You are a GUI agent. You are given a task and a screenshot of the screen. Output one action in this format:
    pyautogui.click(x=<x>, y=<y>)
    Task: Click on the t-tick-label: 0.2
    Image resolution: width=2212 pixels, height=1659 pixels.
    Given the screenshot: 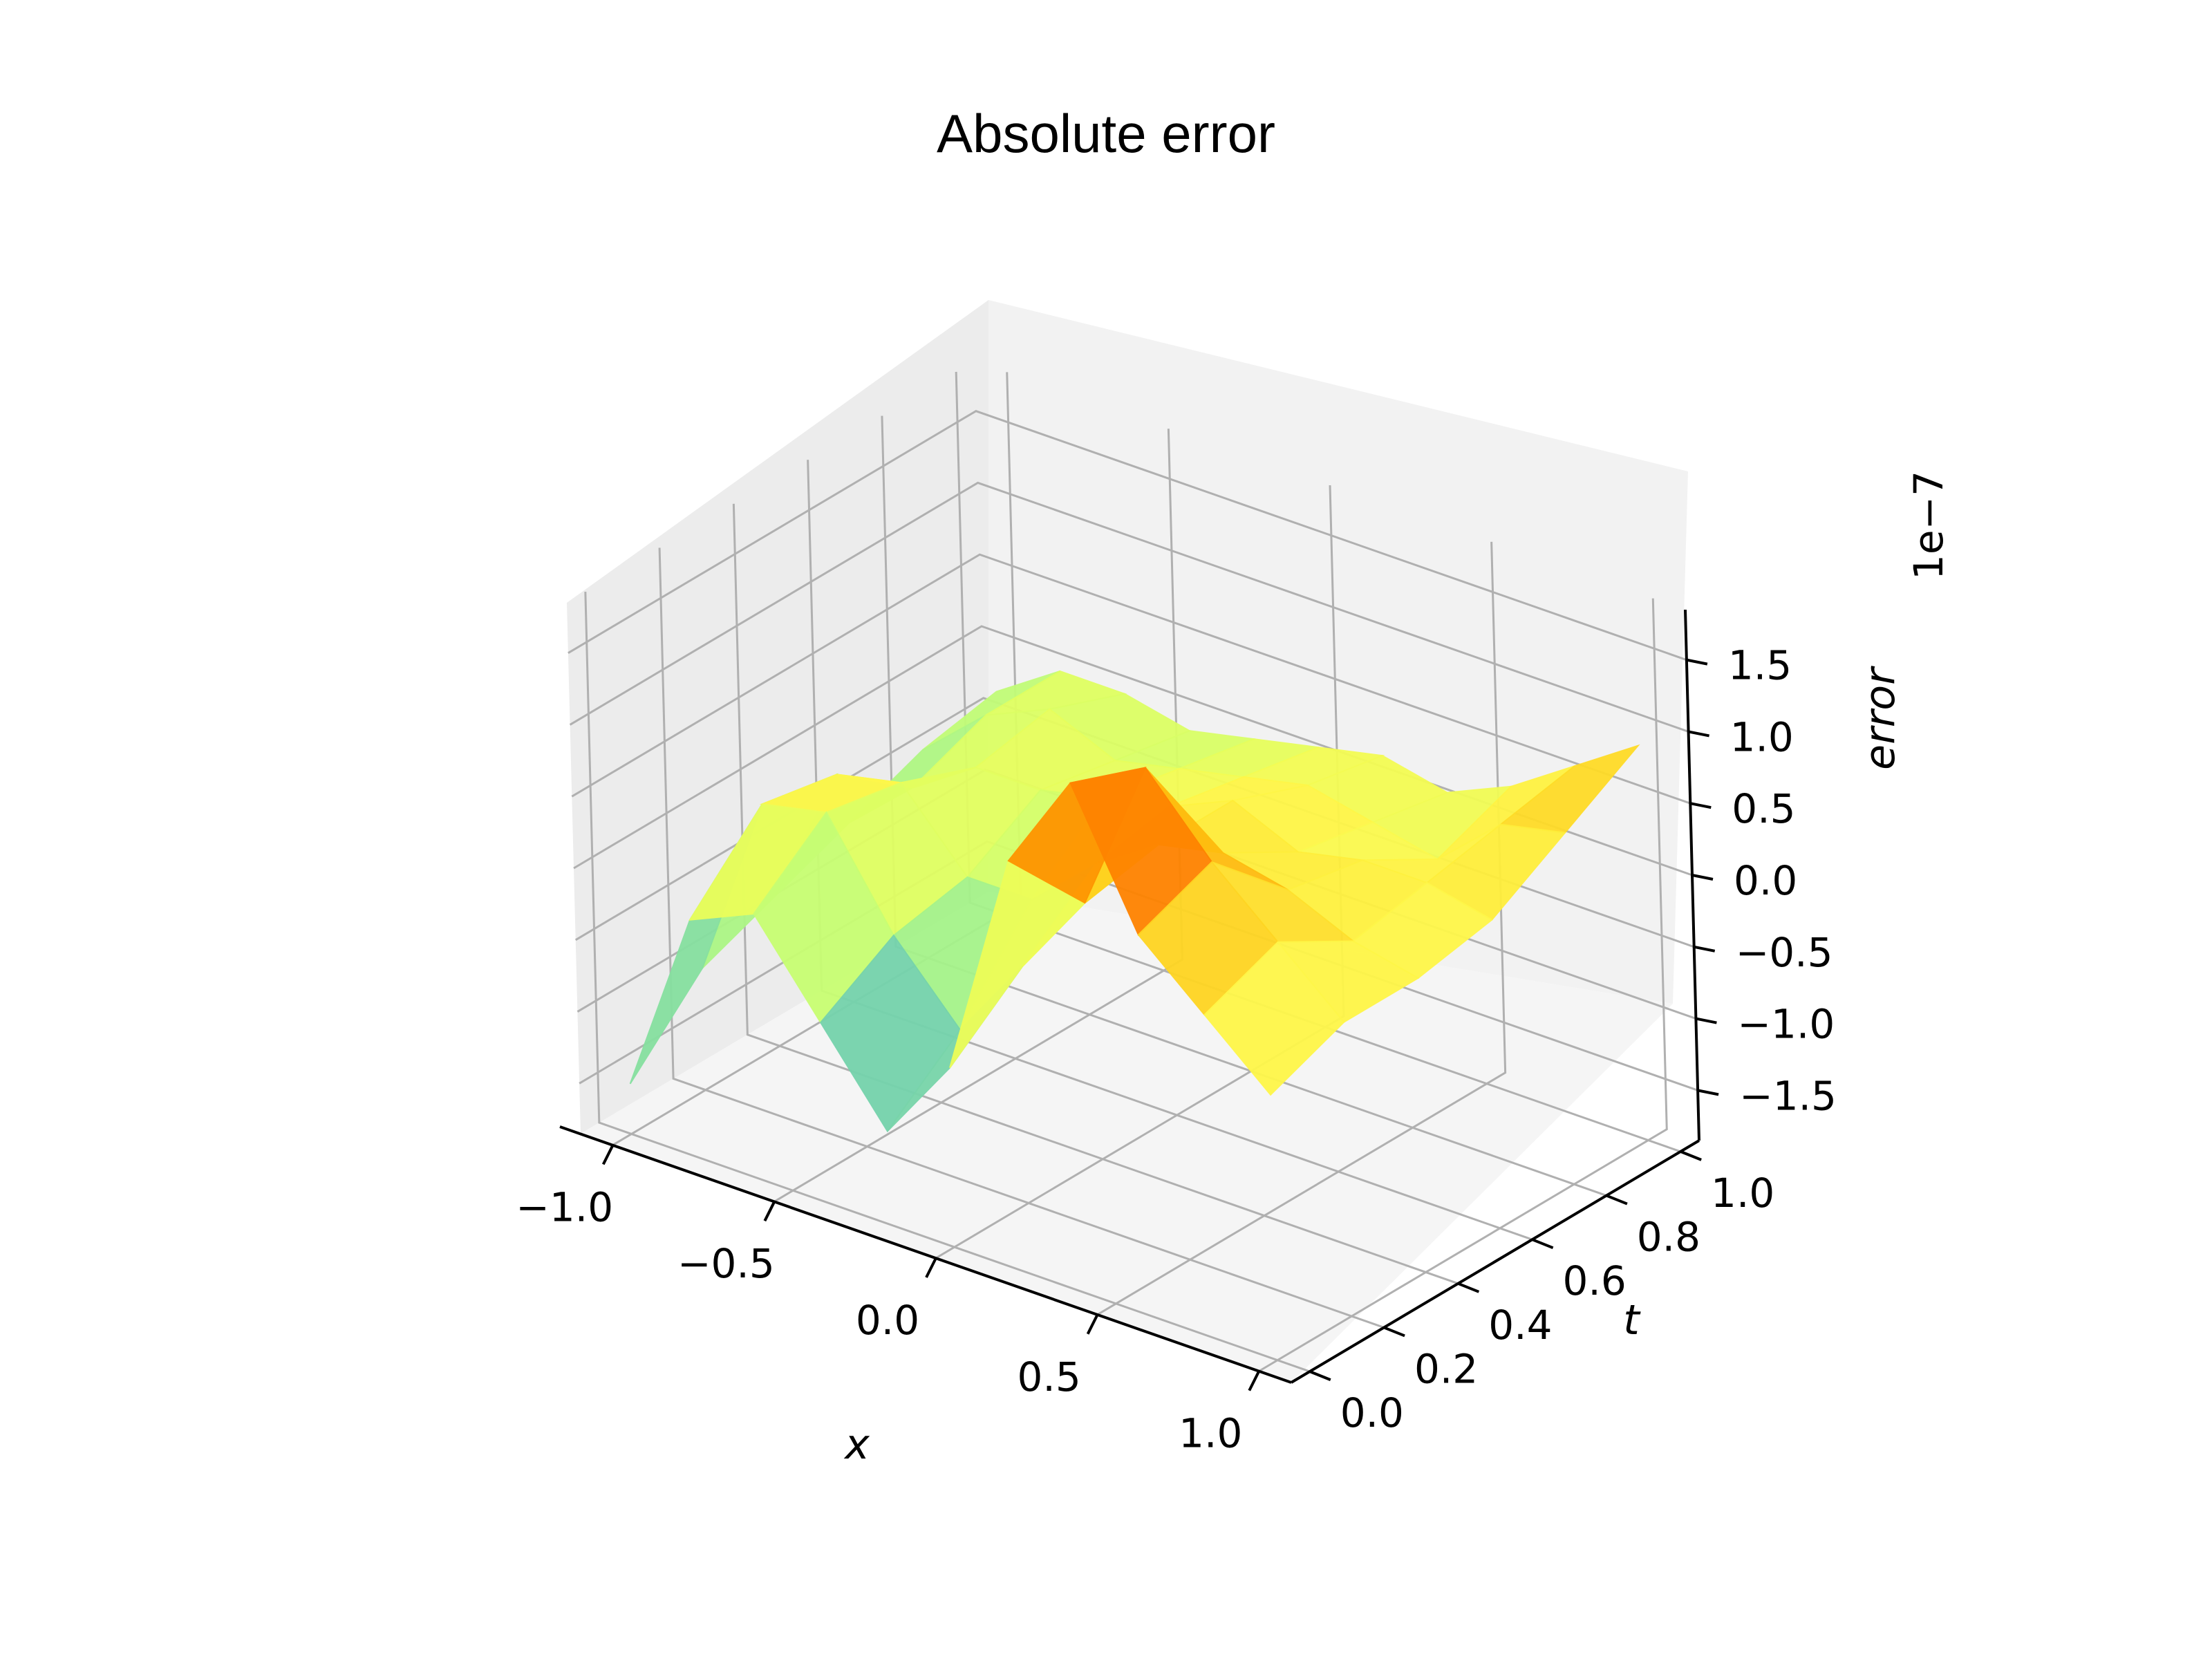 What is the action you would take?
    pyautogui.click(x=1446, y=1368)
    